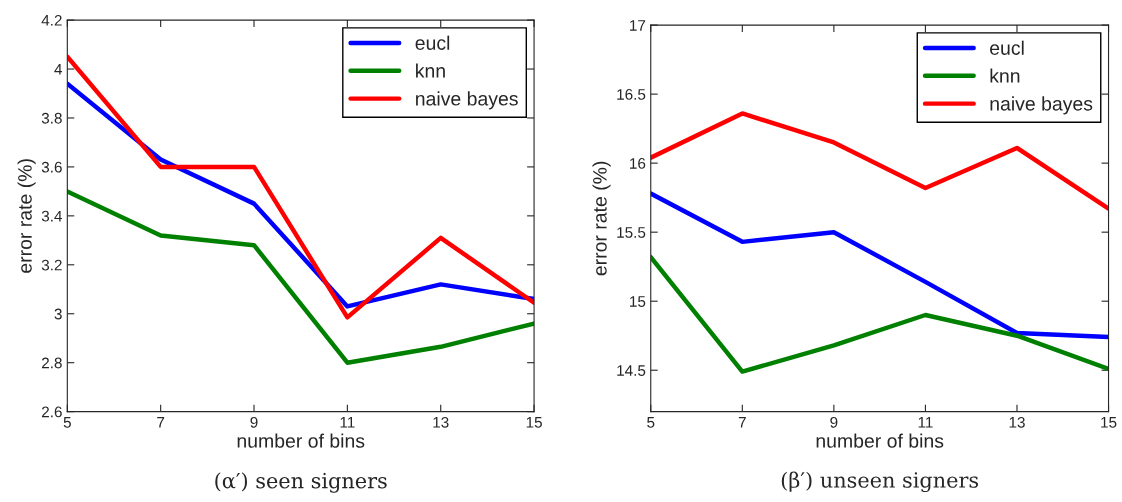 This screenshot has width=1122, height=502. What do you see at coordinates (631, 232) in the screenshot?
I see `y-tick-label: 15.5` at bounding box center [631, 232].